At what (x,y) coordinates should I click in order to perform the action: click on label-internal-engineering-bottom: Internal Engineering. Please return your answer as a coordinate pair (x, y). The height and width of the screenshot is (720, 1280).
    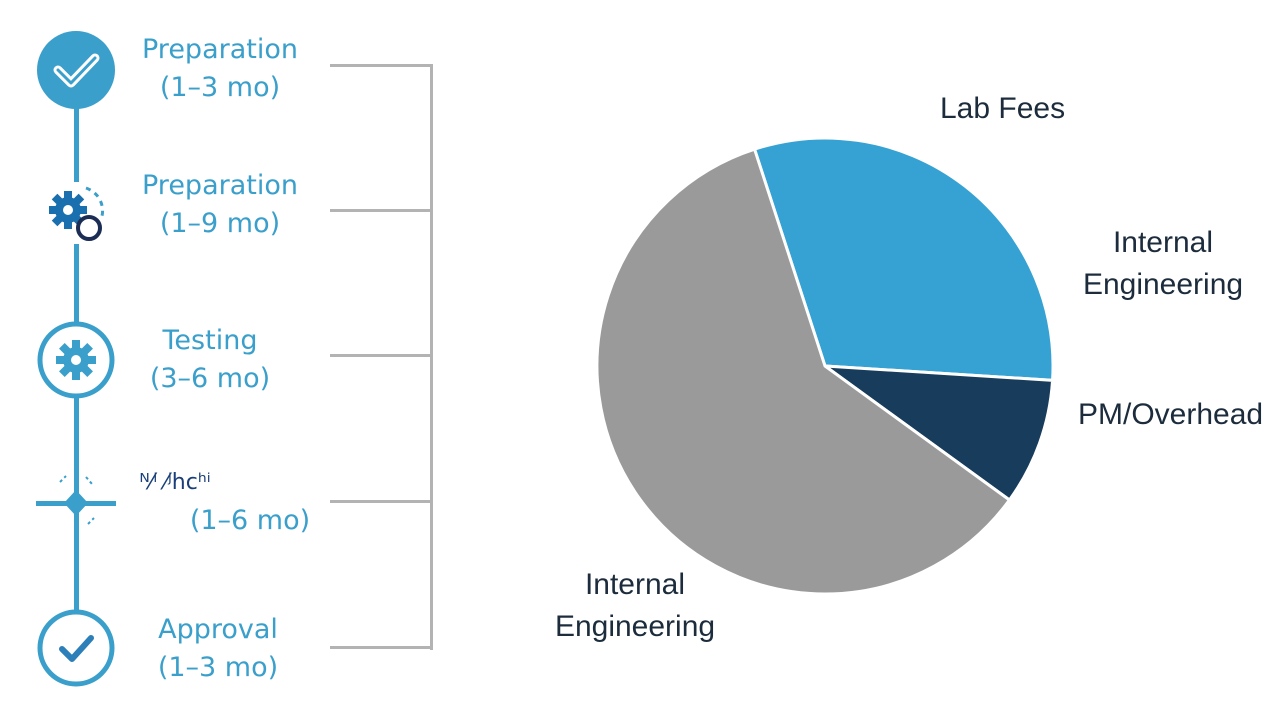
    Looking at the image, I should click on (635, 605).